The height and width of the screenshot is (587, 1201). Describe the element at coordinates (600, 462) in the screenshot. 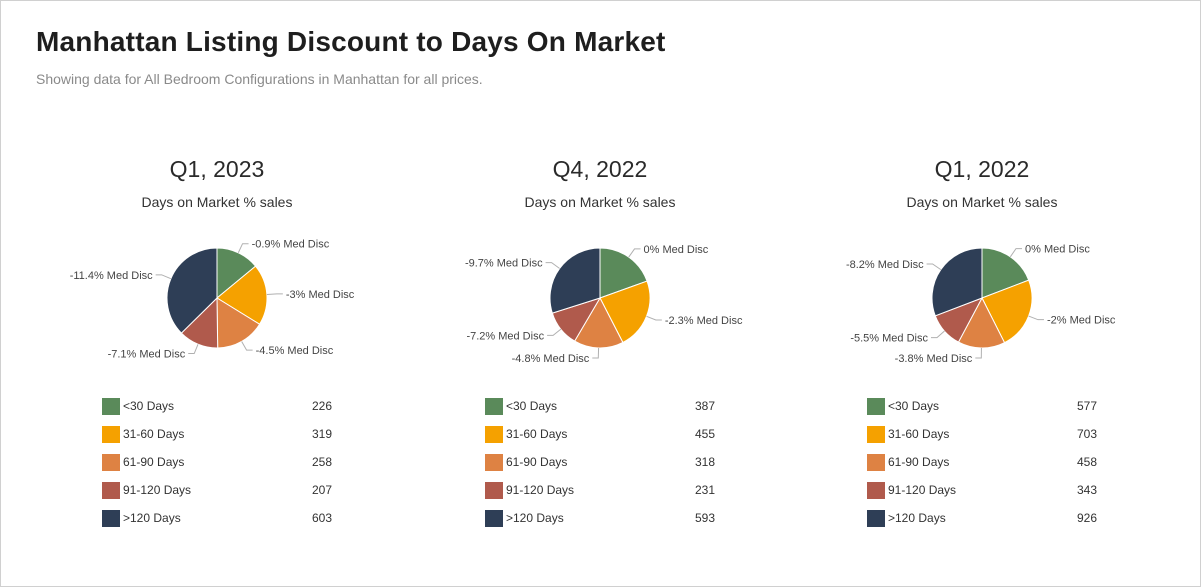

I see `legend-item: 61-90 Days 318` at that location.